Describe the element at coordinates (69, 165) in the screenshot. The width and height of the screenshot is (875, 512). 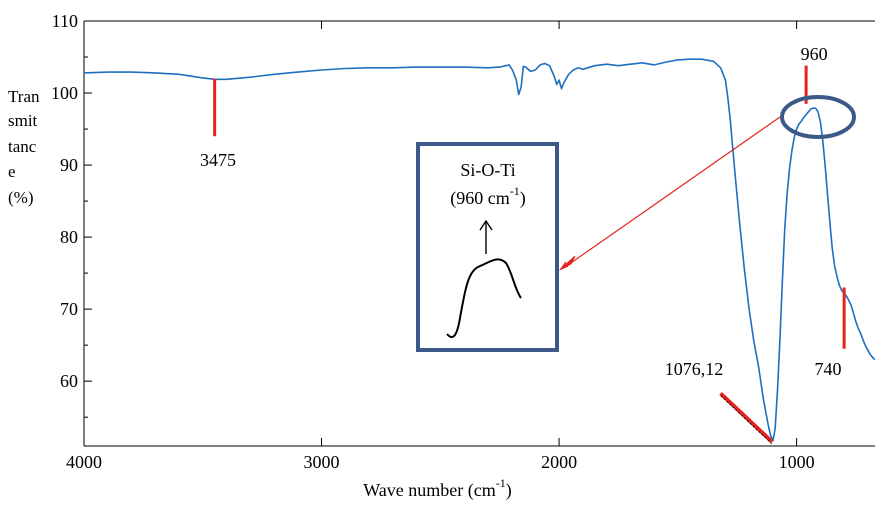
I see `y-tick-label-90: 90` at that location.